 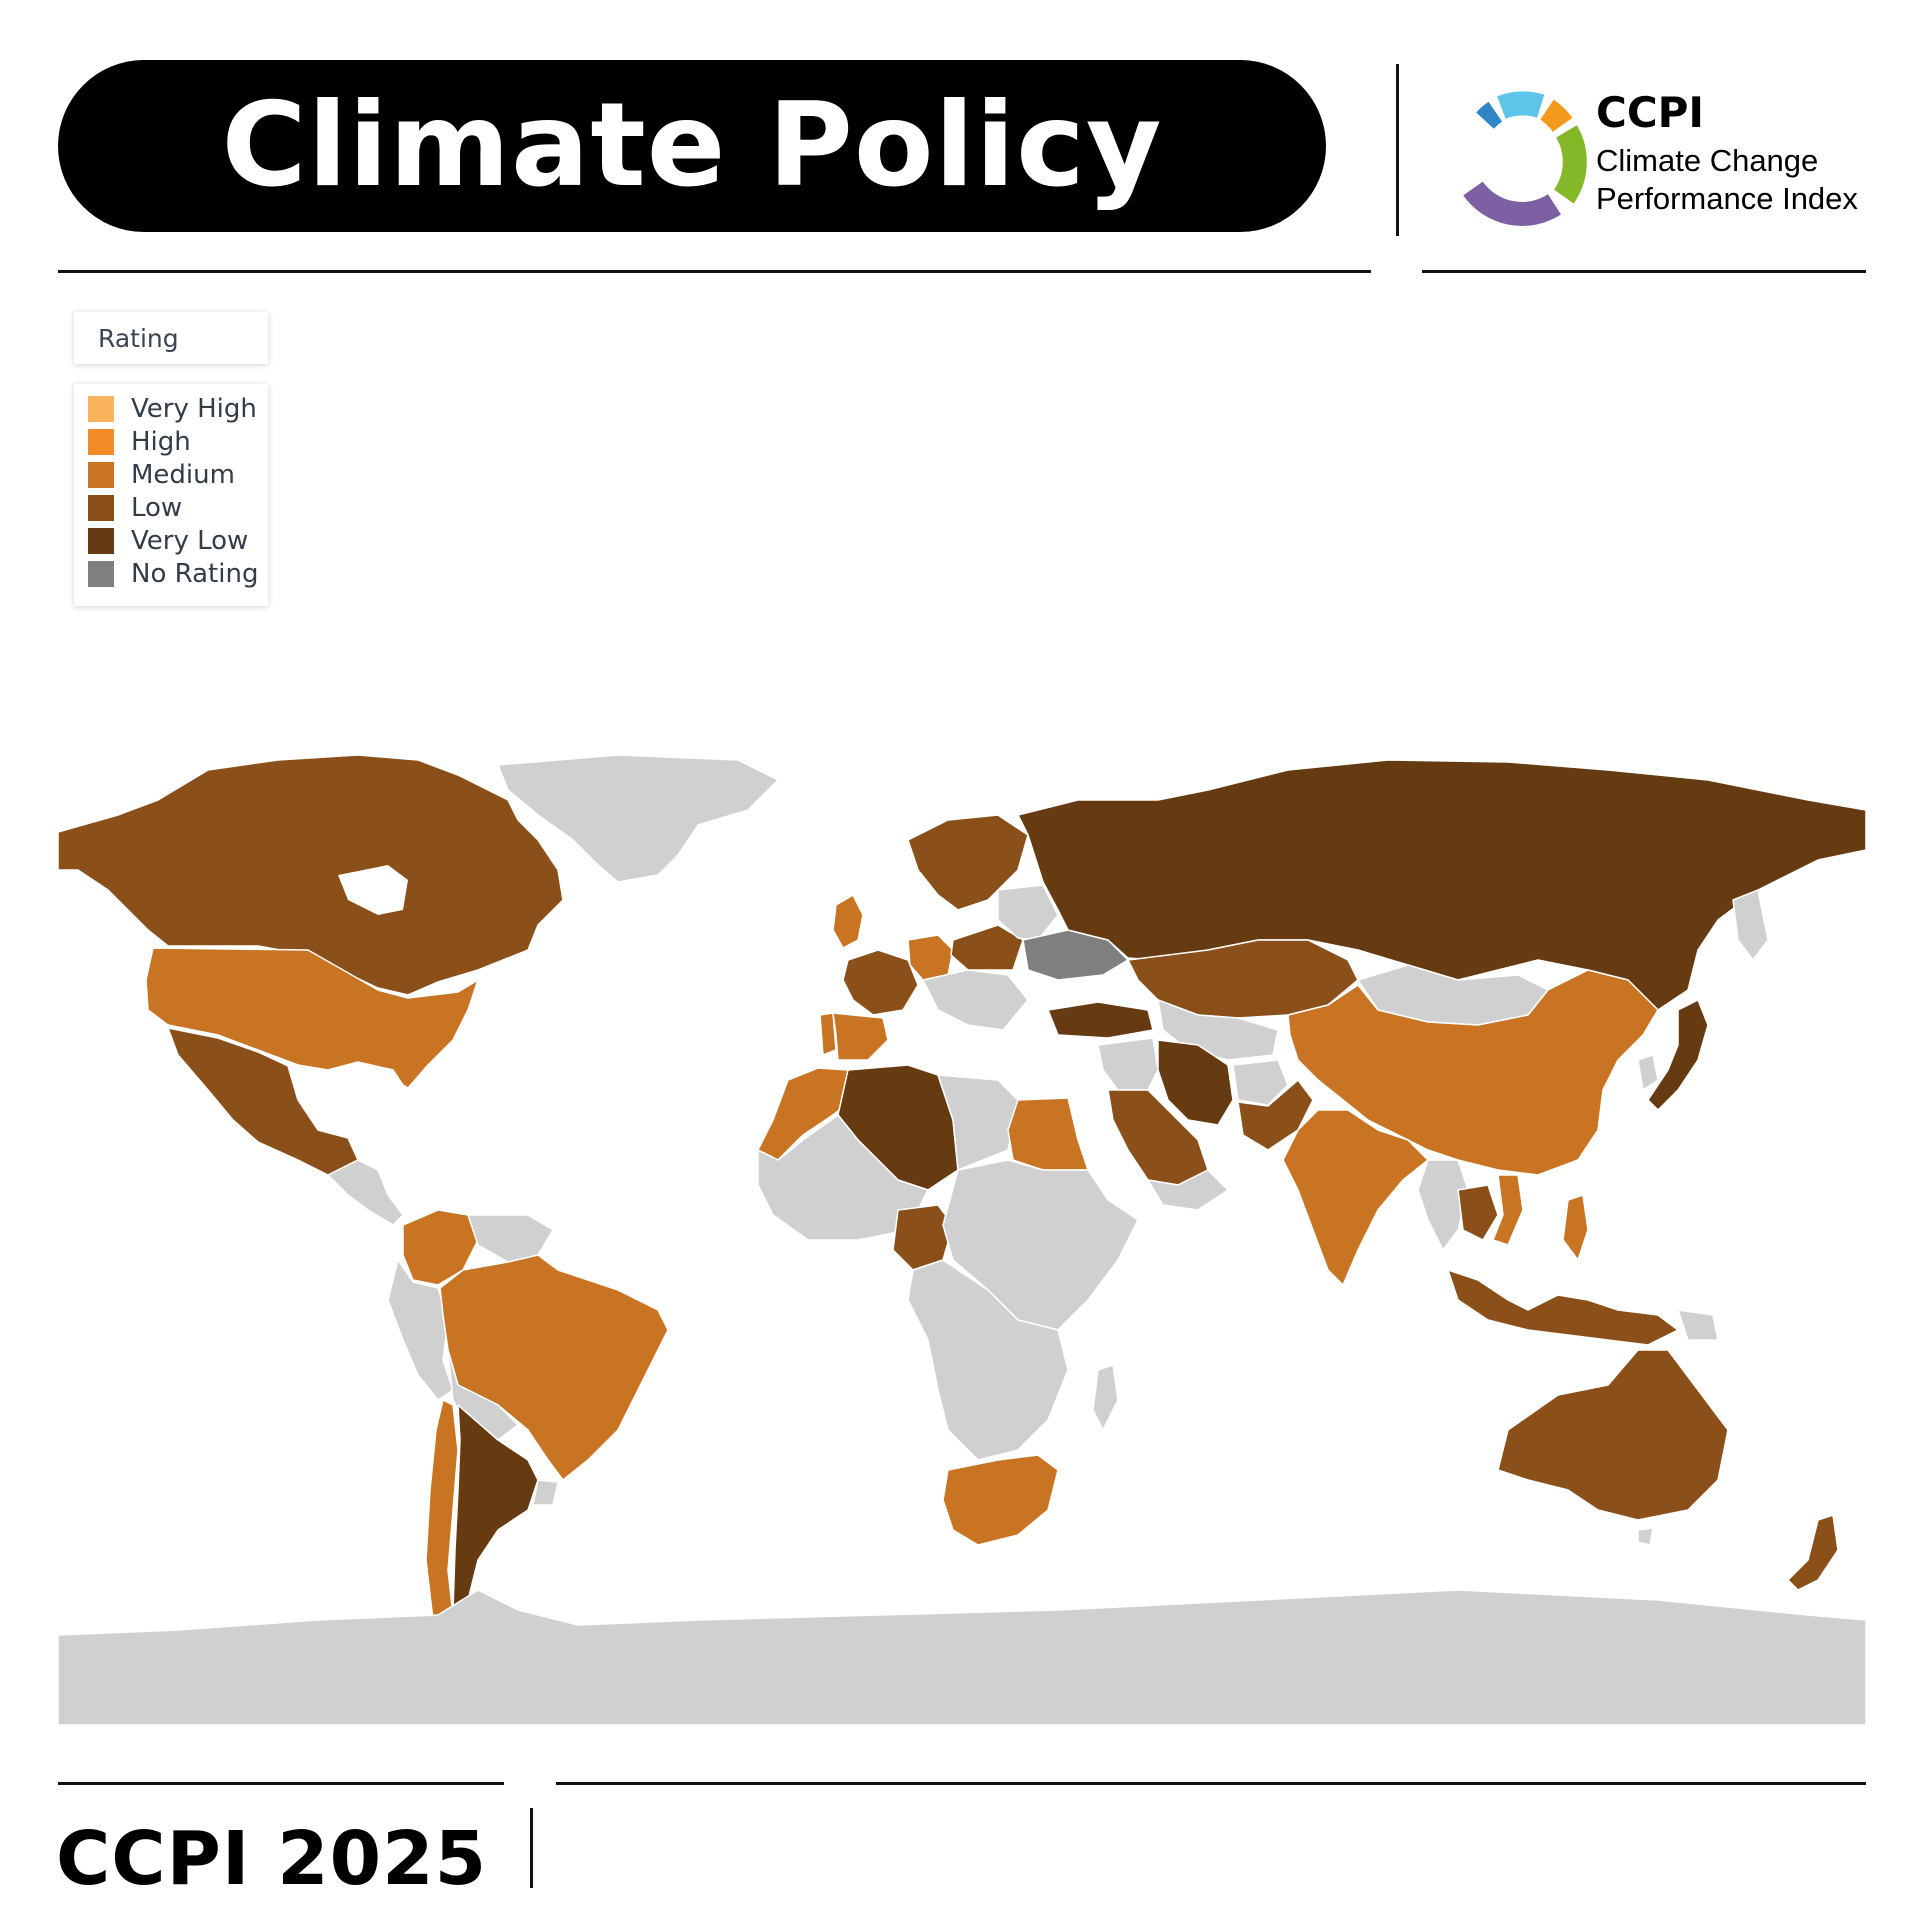 I want to click on region-antarctica, so click(x=962, y=1657).